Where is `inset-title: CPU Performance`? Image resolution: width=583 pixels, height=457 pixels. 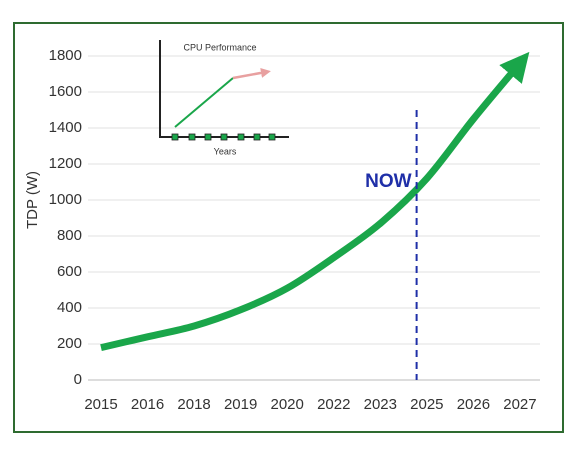
inset-title: CPU Performance is located at coordinates (219, 47).